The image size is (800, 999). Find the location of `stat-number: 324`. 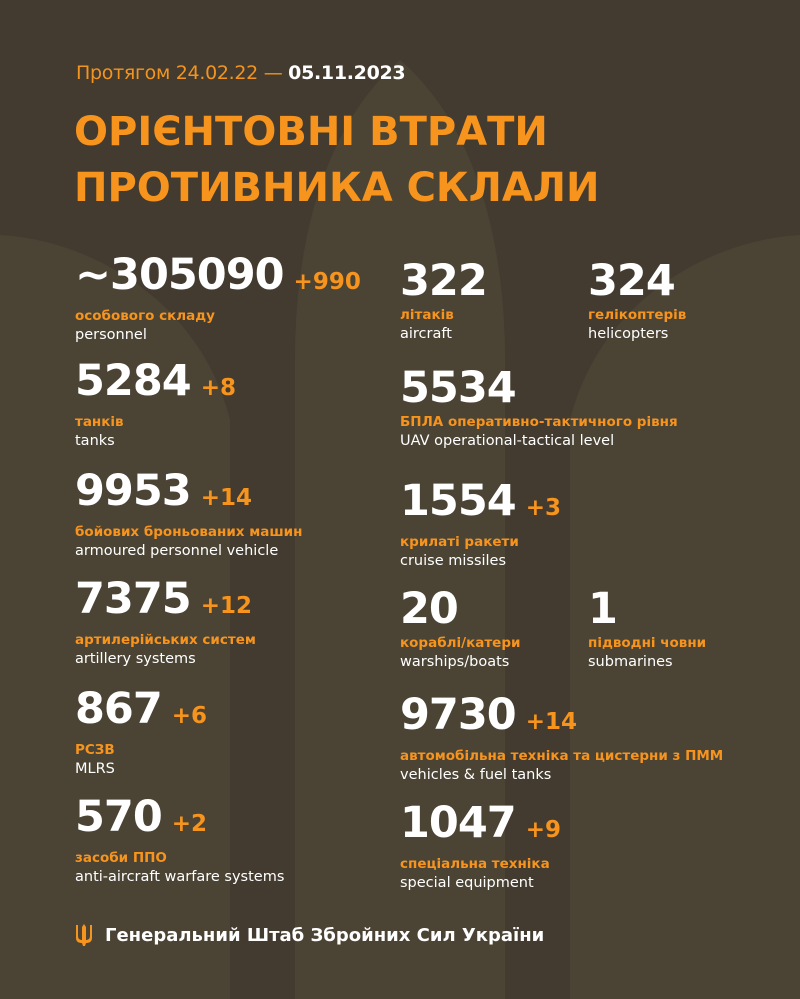

stat-number: 324 is located at coordinates (632, 281).